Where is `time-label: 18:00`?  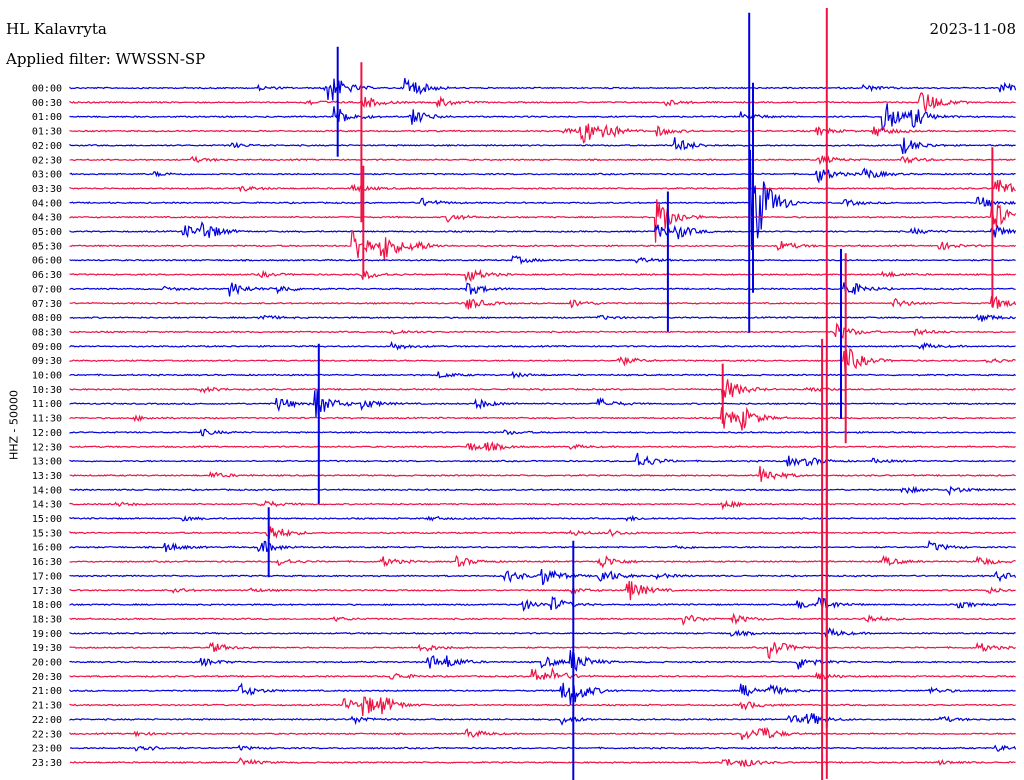
time-label: 18:00 is located at coordinates (47, 605).